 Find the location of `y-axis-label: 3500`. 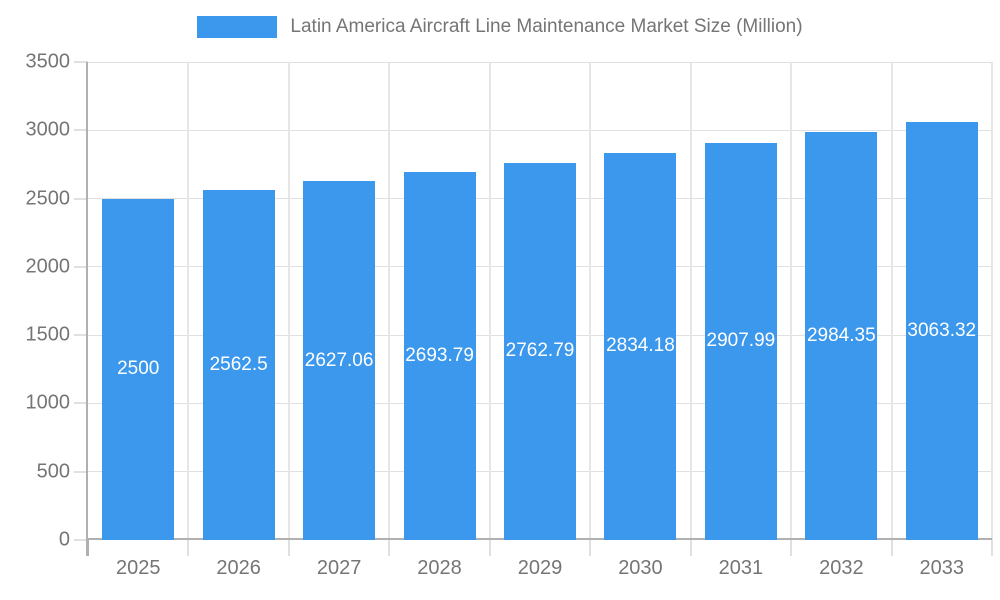

y-axis-label: 3500 is located at coordinates (48, 61).